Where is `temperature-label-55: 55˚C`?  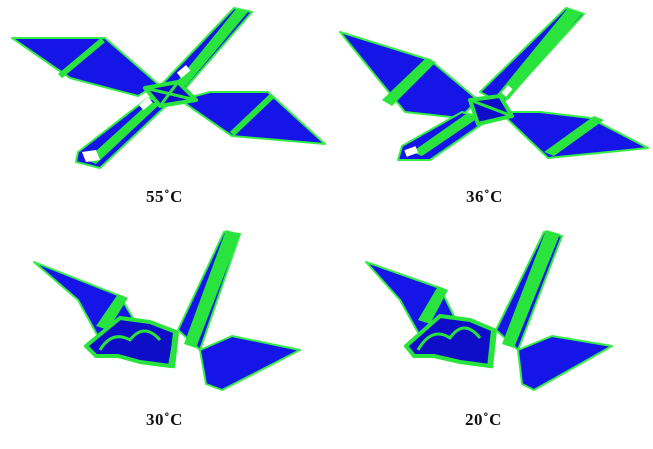
temperature-label-55: 55˚C is located at coordinates (164, 196).